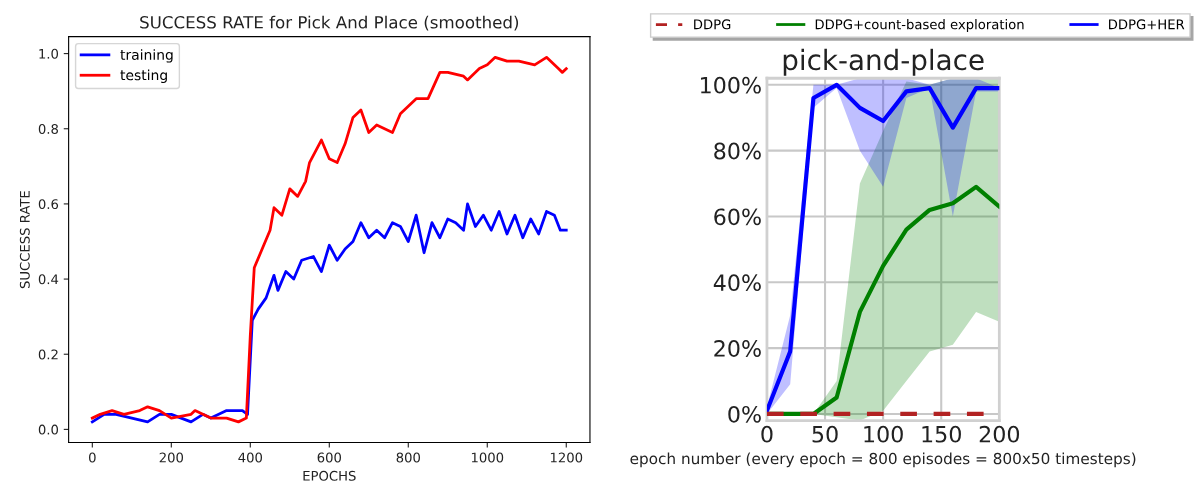 The width and height of the screenshot is (1204, 489). Describe the element at coordinates (49, 53) in the screenshot. I see `y-tick-label: 1.0` at that location.